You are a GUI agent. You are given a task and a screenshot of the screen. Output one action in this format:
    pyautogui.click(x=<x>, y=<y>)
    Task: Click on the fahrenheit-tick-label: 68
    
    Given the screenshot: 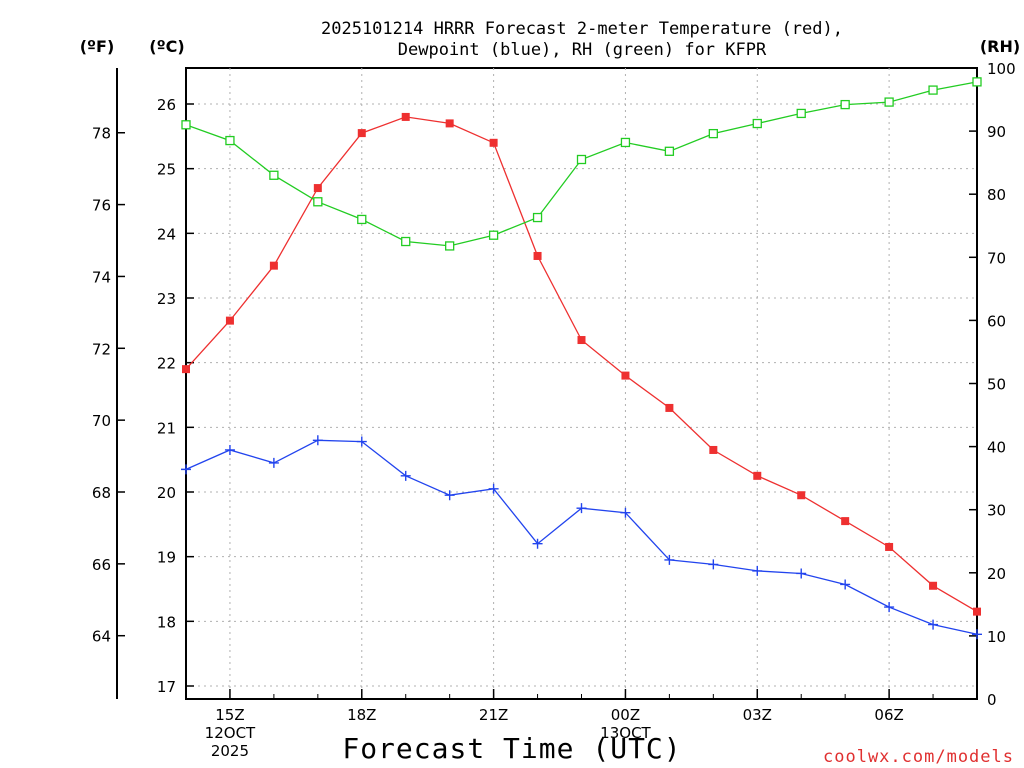 What is the action you would take?
    pyautogui.click(x=101, y=493)
    